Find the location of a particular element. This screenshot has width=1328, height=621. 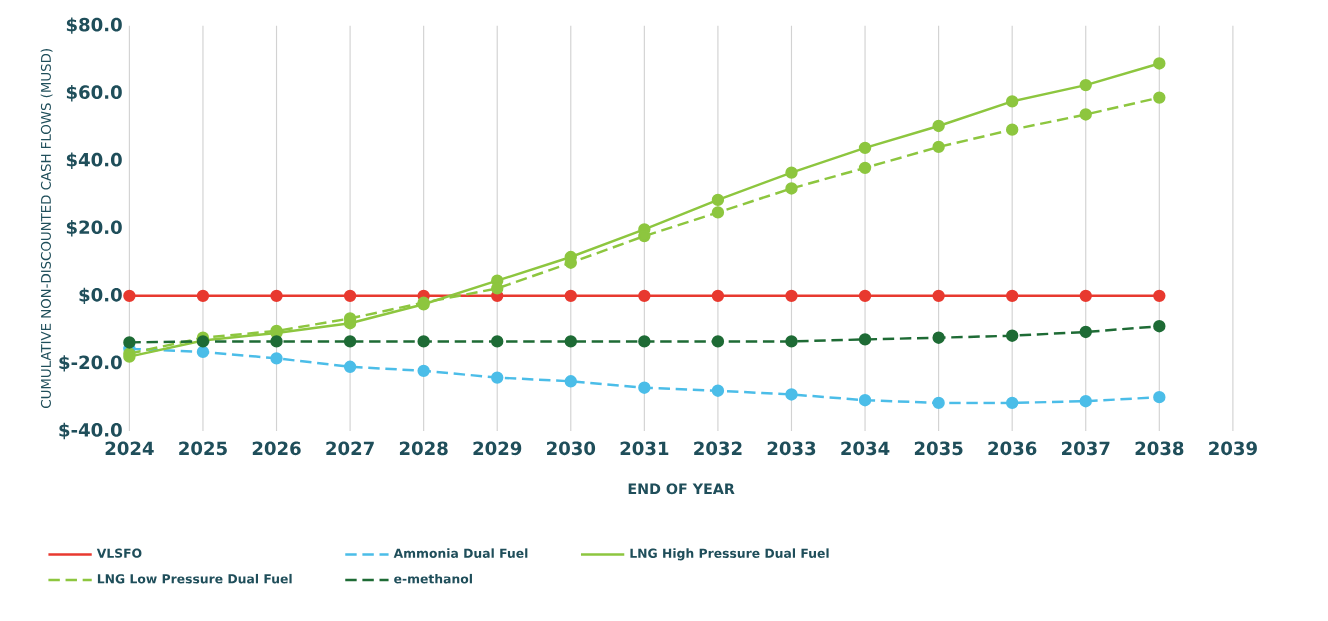

x-tick-label: 2027 is located at coordinates (350, 448).